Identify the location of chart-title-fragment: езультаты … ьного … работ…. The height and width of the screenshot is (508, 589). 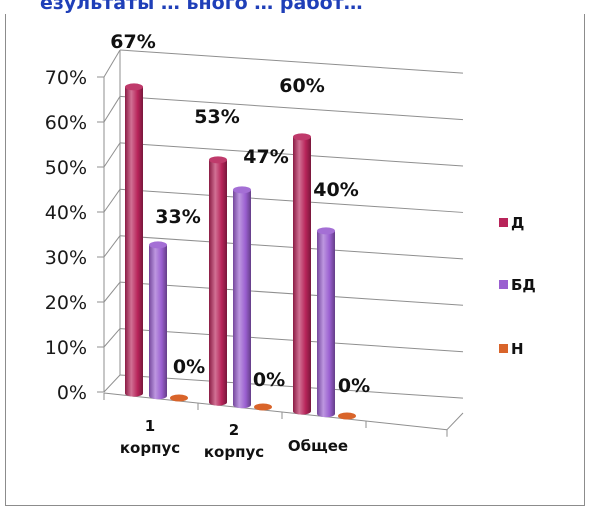
(294, 7).